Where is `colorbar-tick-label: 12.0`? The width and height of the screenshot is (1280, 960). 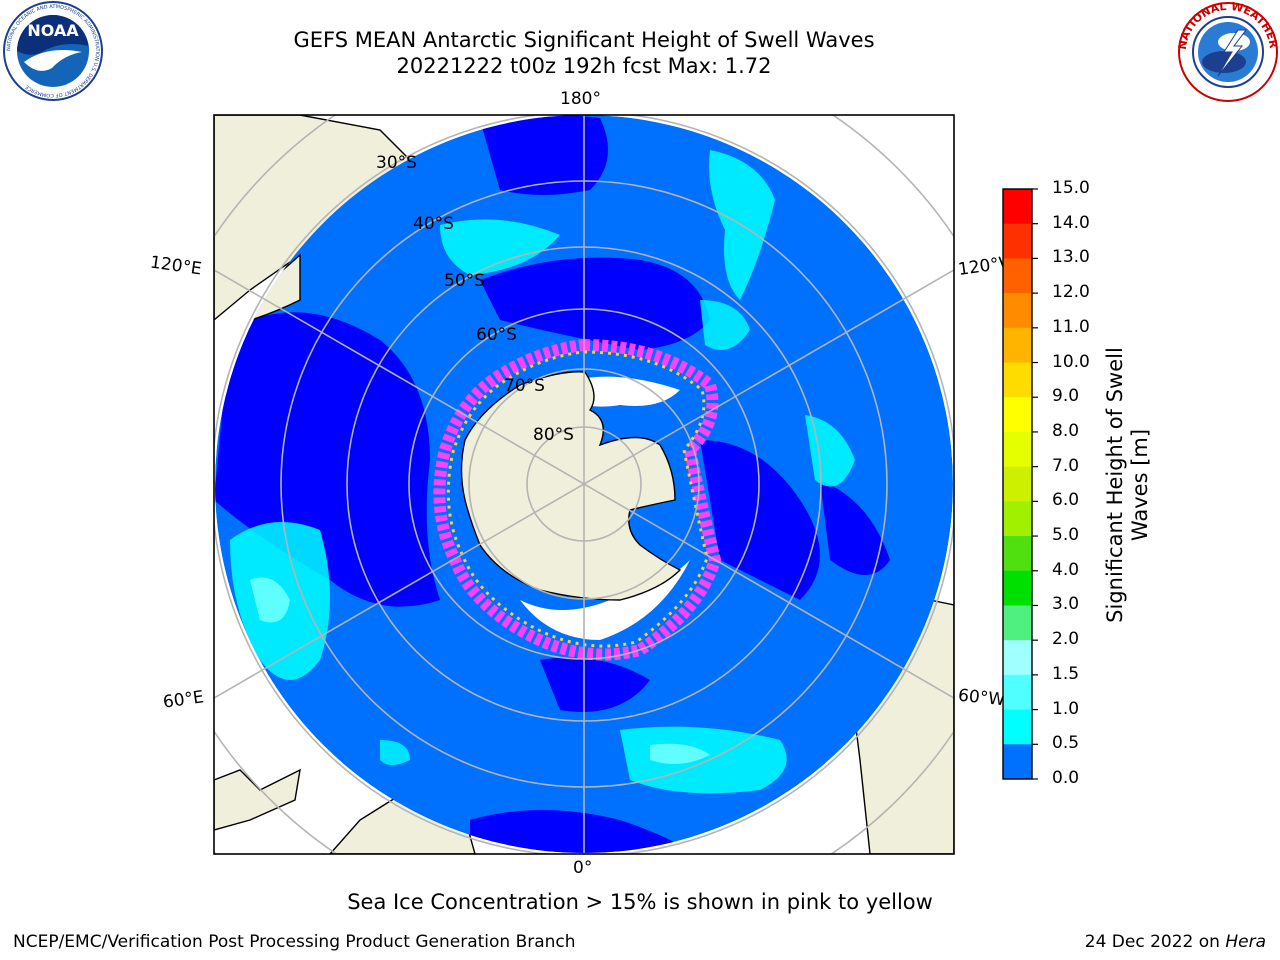 colorbar-tick-label: 12.0 is located at coordinates (1071, 292).